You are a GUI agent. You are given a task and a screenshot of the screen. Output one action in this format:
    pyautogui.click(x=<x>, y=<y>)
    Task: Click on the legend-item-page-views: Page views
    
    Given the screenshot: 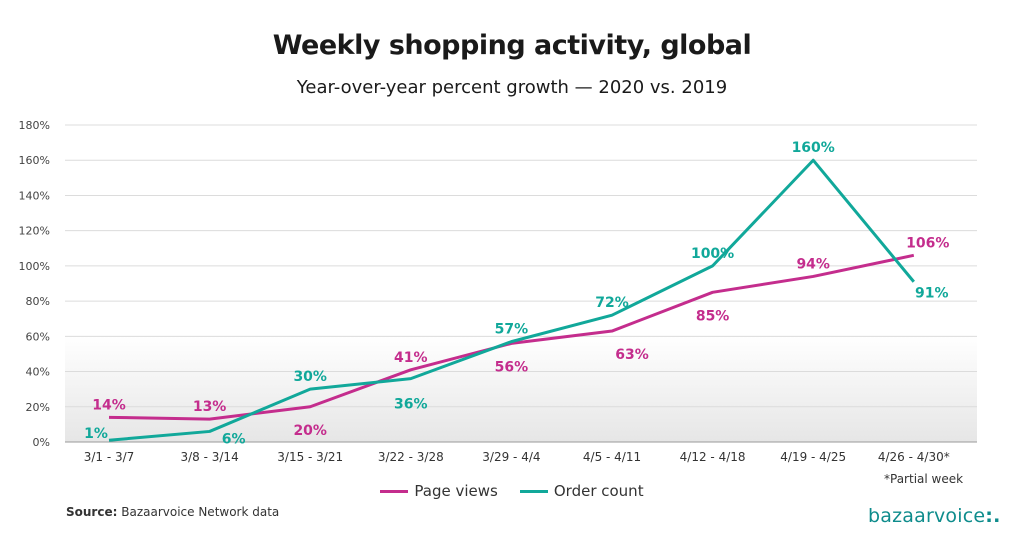 What is the action you would take?
    pyautogui.click(x=439, y=491)
    